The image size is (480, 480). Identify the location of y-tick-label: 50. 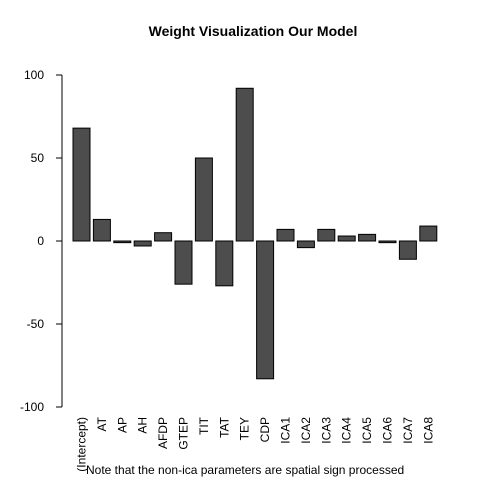
(38, 158).